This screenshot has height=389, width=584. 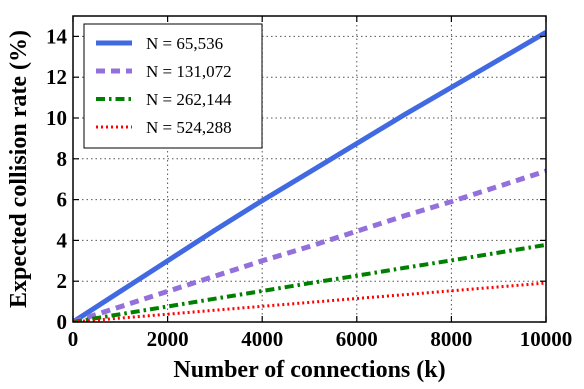 What do you see at coordinates (262, 339) in the screenshot?
I see `x-tick-label: 4000` at bounding box center [262, 339].